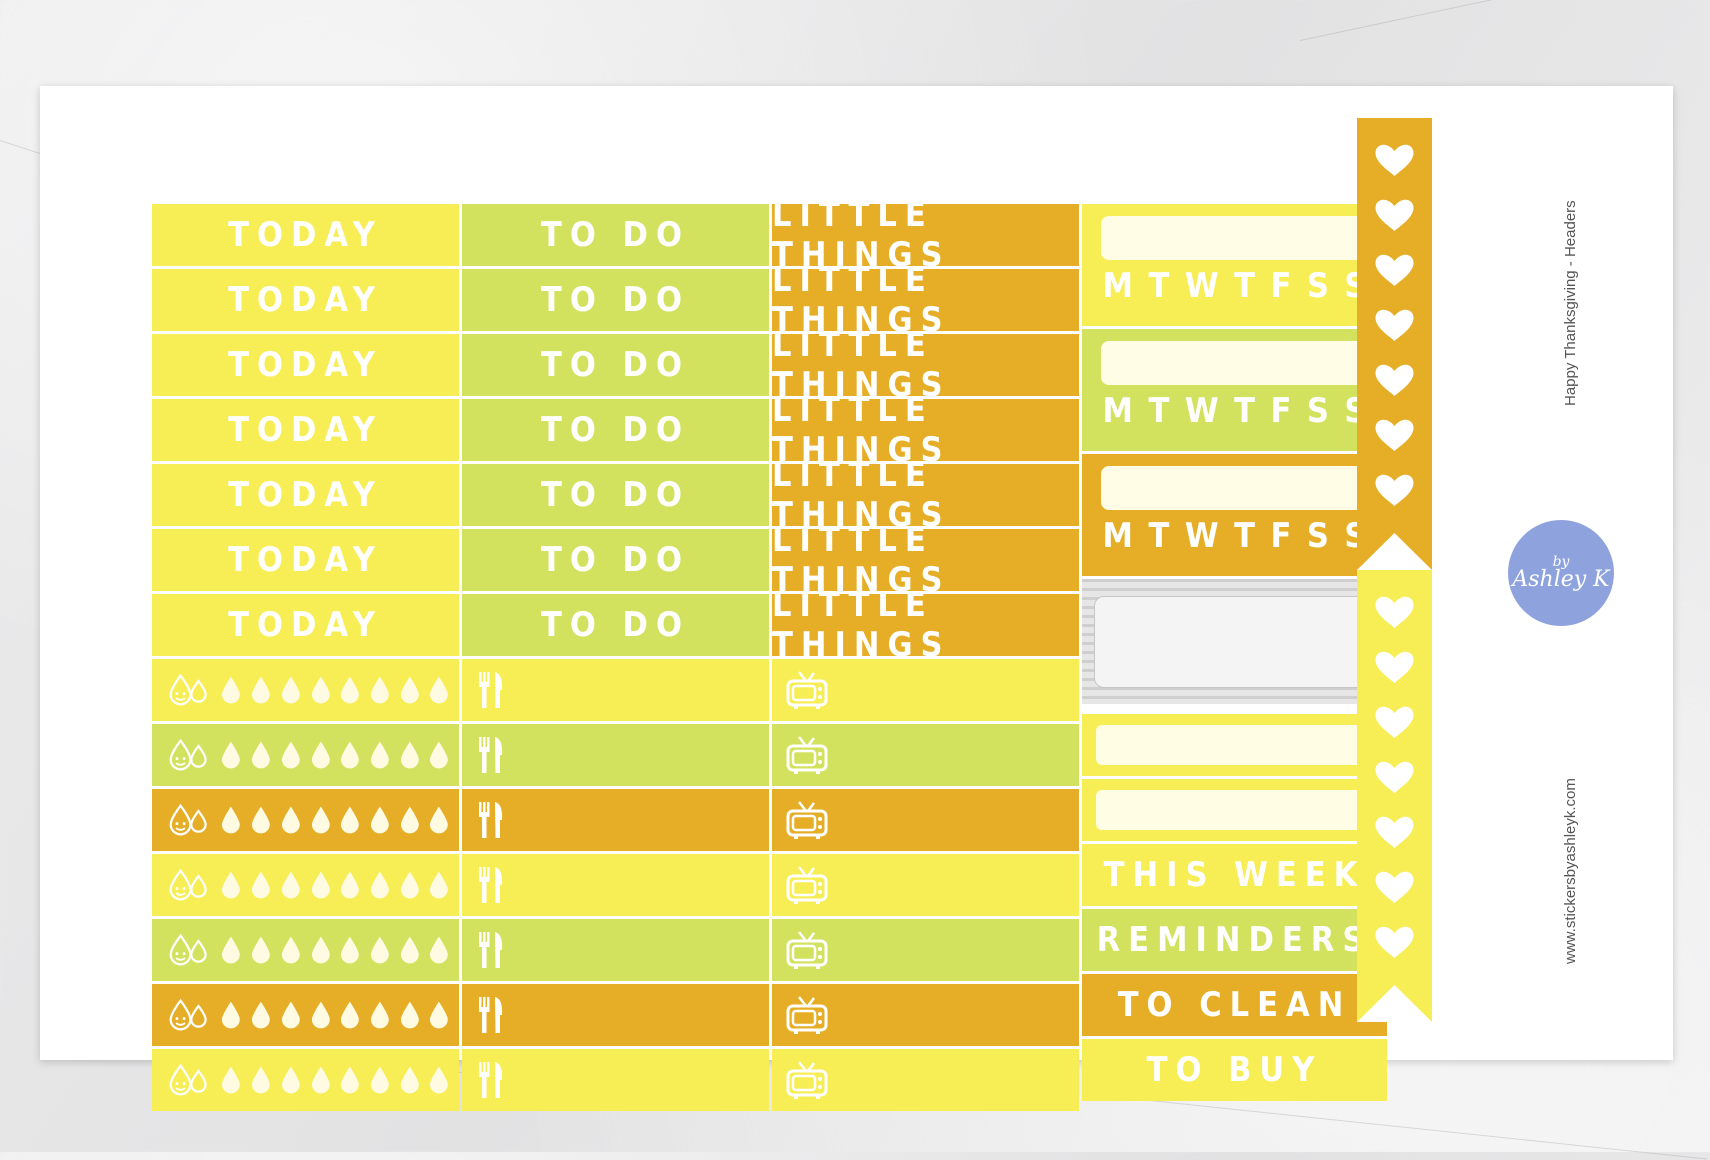  I want to click on to-clean-label: TO CLEAN, so click(1234, 1005).